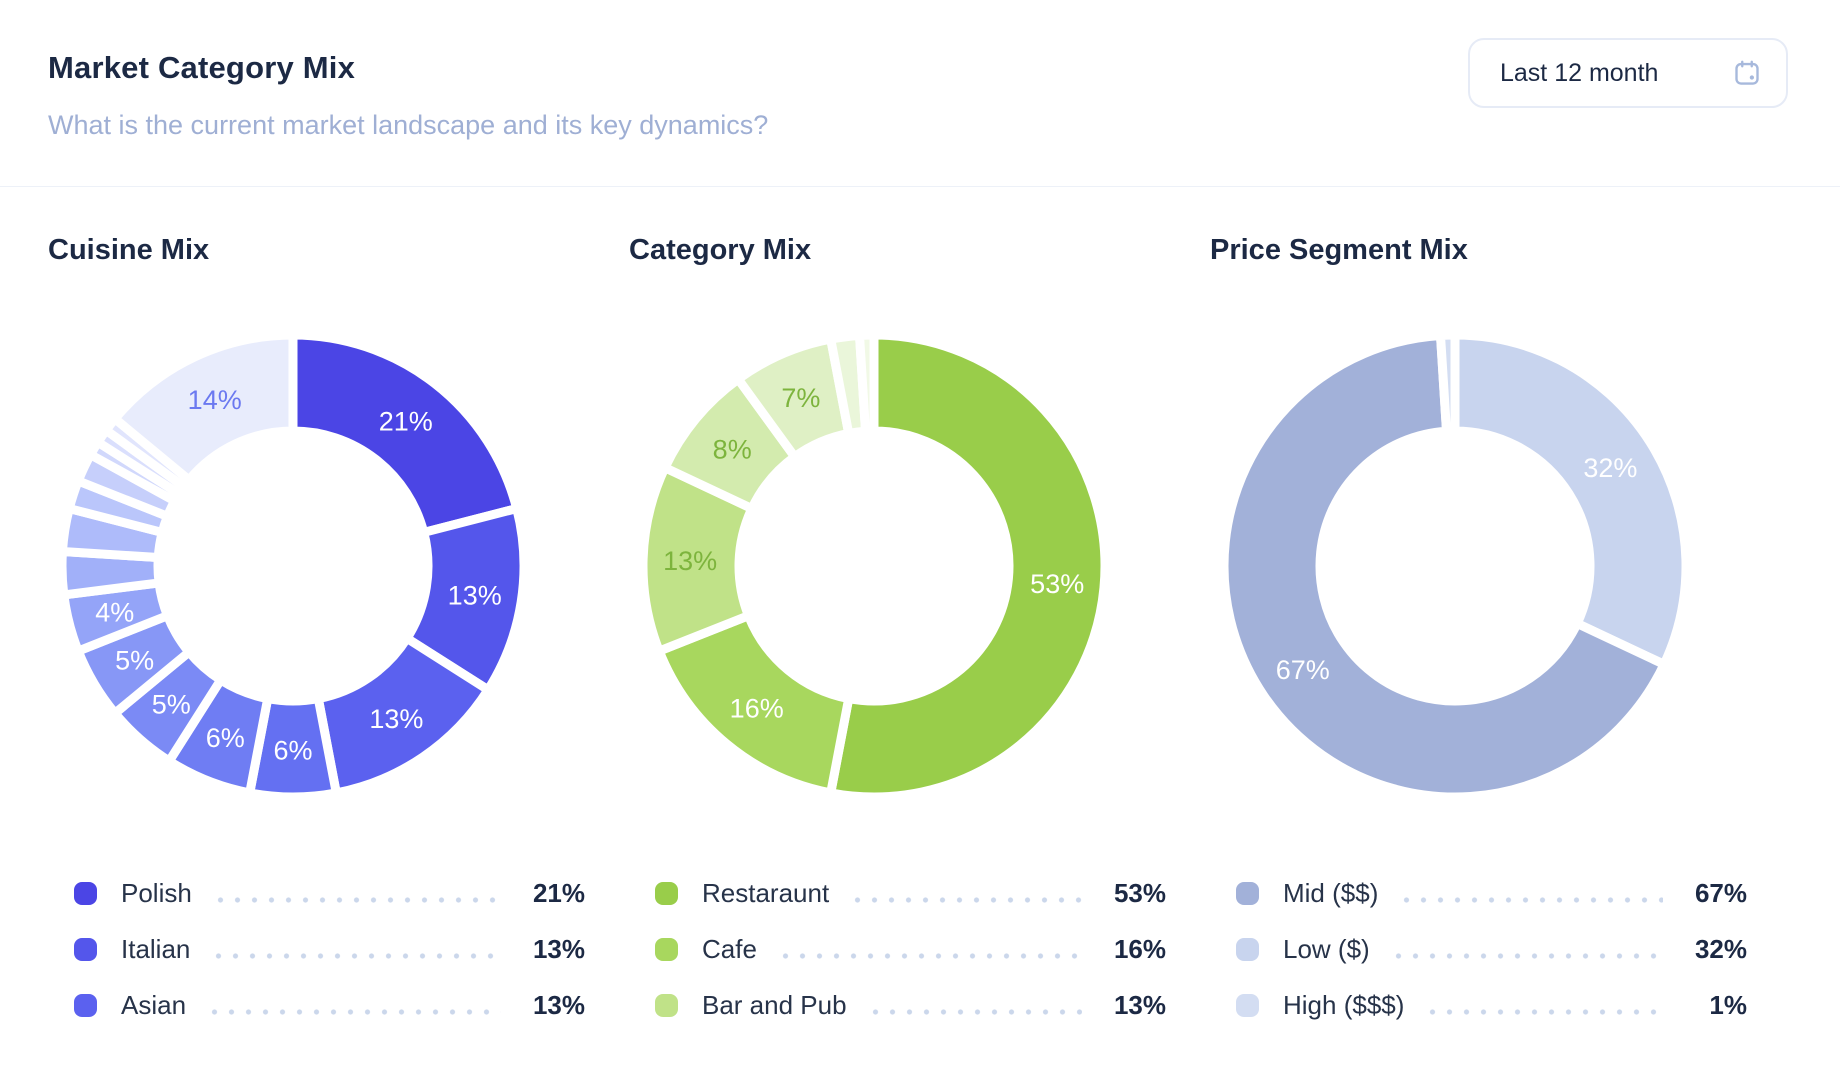 This screenshot has height=1068, width=1840. I want to click on legend-label: Low ($), so click(1326, 948).